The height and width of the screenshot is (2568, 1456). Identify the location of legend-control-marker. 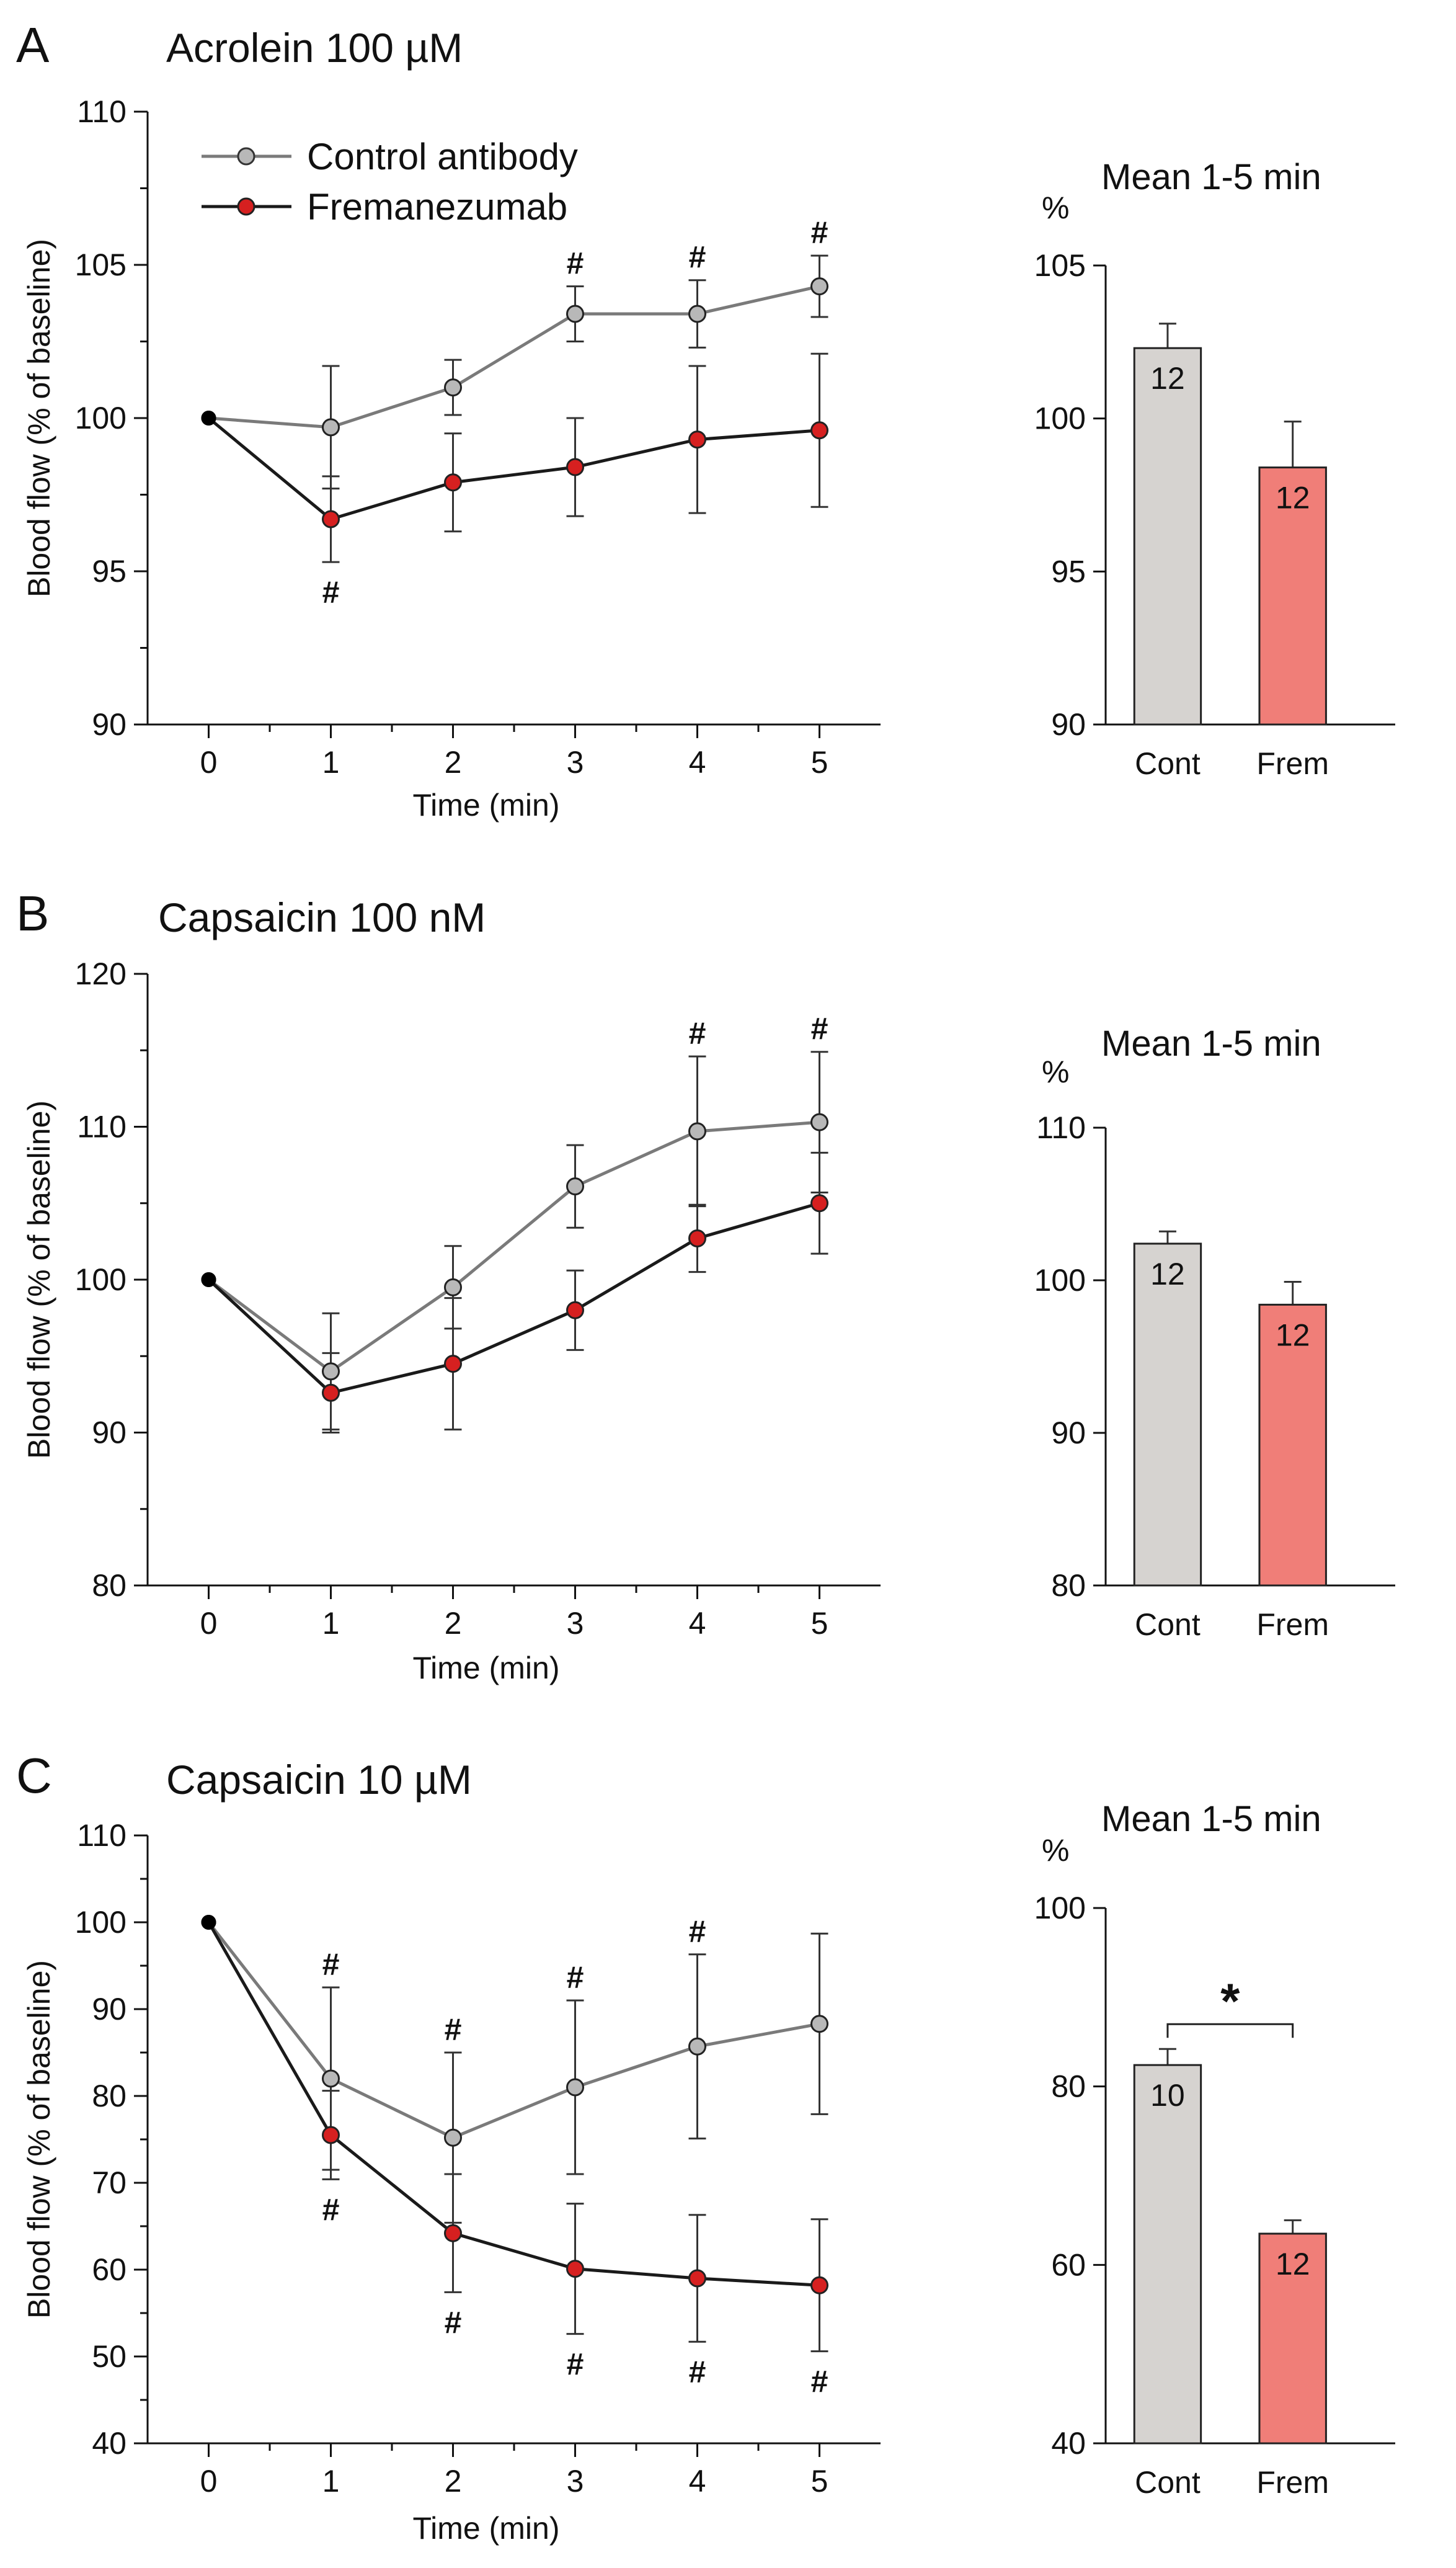
(246, 157).